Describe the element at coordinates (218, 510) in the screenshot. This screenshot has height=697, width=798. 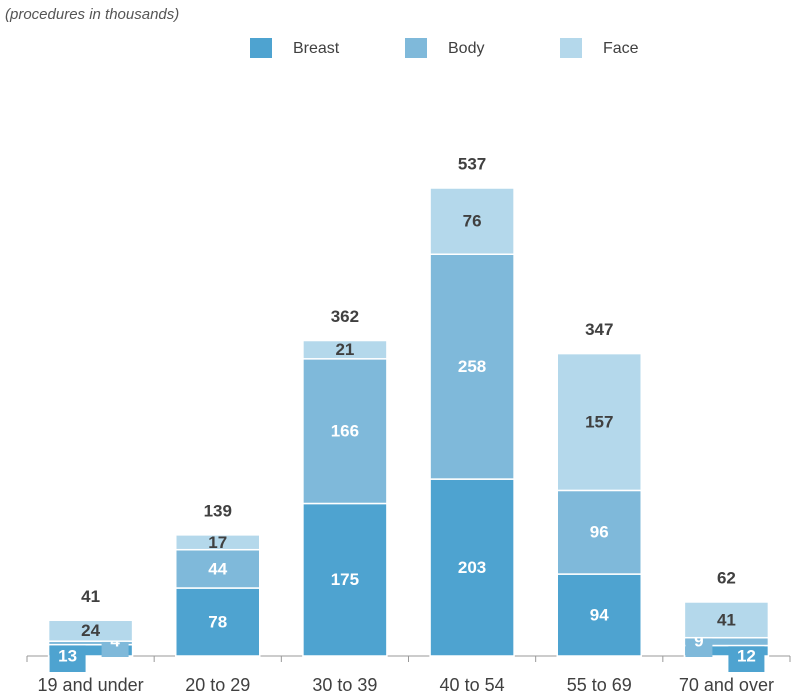
I see `total-label: 139` at that location.